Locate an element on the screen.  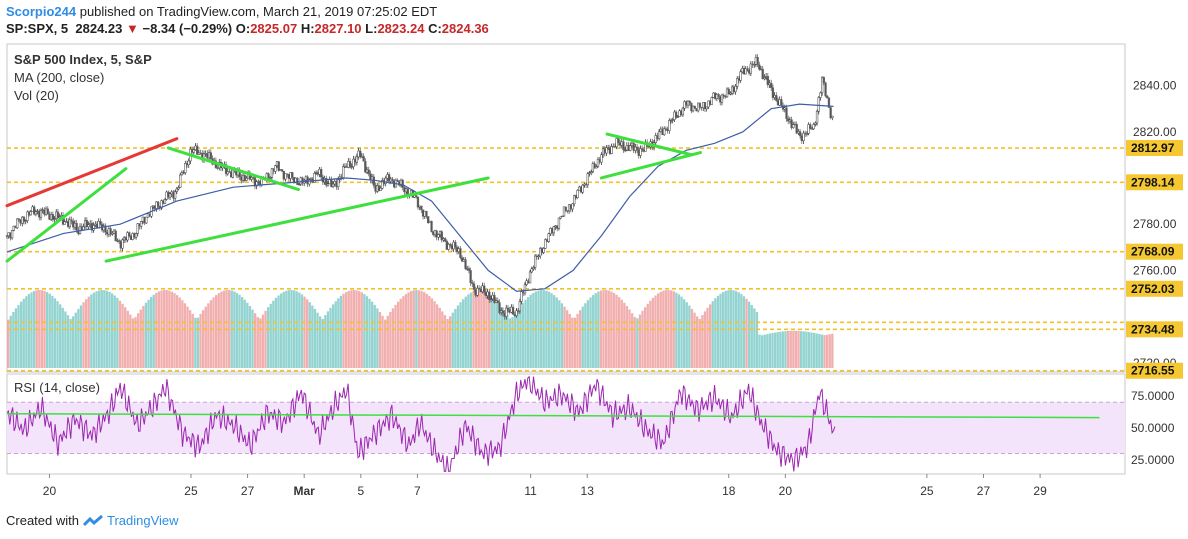
high-value: 2827.10 is located at coordinates (338, 28).